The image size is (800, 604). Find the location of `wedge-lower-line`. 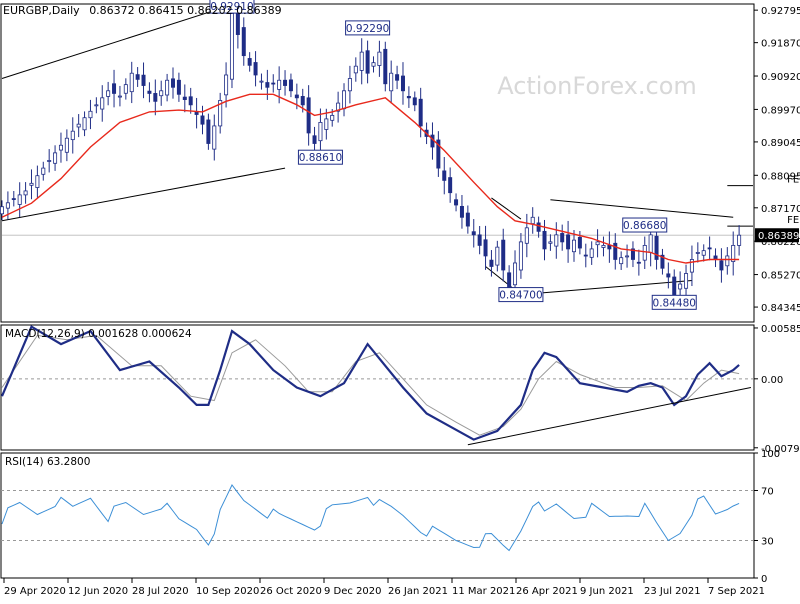

wedge-lower-line is located at coordinates (606, 288).